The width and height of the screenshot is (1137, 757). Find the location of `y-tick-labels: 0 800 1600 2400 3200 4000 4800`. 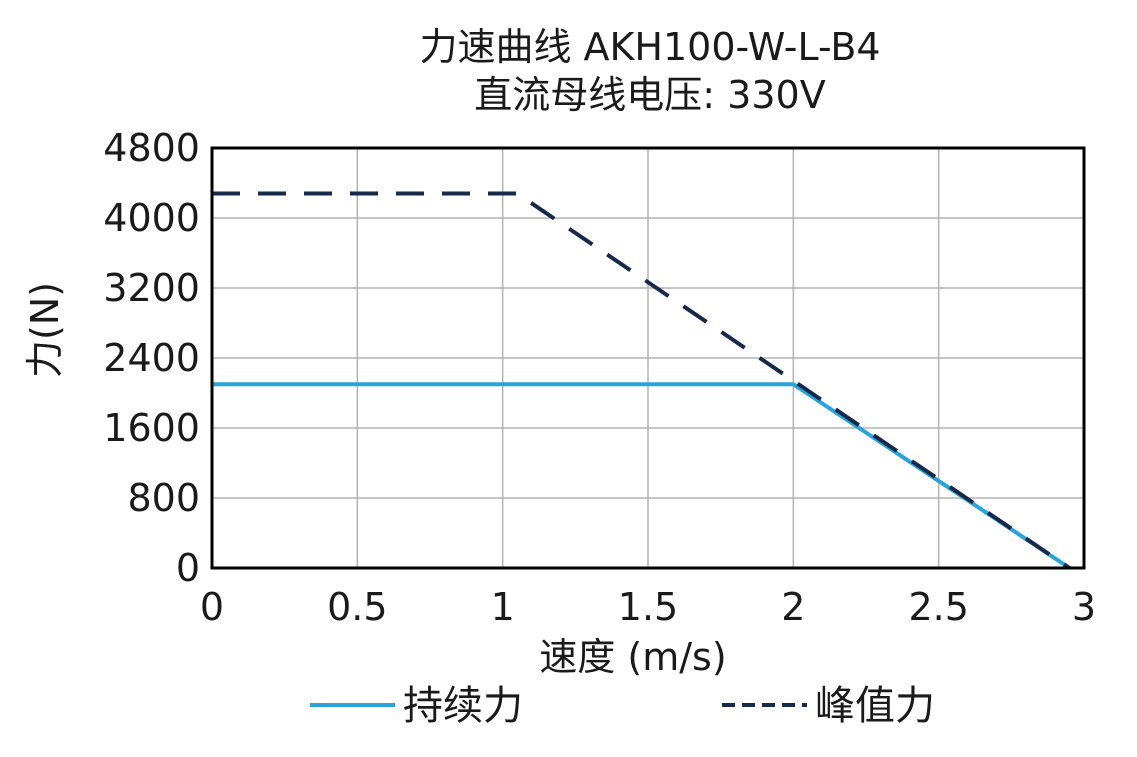

y-tick-labels: 0 800 1600 2400 3200 4000 4800 is located at coordinates (151, 358).